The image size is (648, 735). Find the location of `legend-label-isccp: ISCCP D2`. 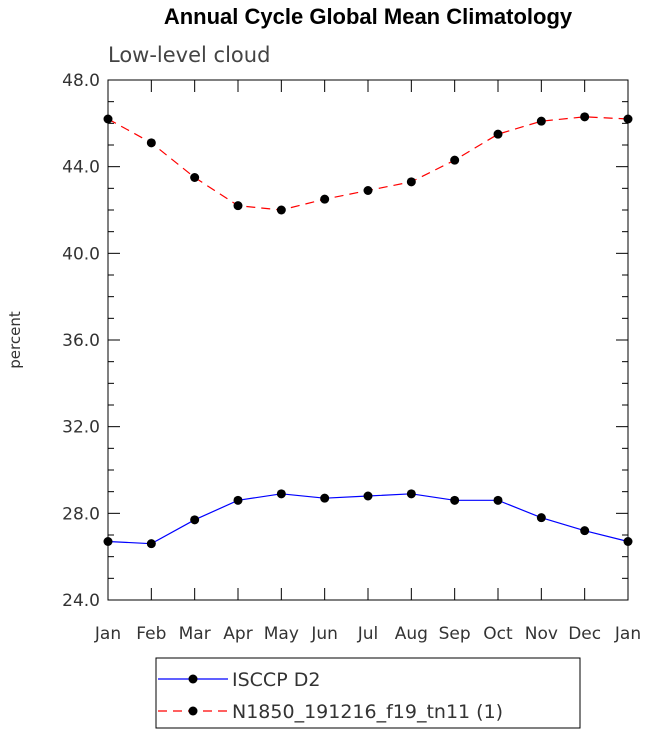

legend-label-isccp: ISCCP D2 is located at coordinates (276, 680).